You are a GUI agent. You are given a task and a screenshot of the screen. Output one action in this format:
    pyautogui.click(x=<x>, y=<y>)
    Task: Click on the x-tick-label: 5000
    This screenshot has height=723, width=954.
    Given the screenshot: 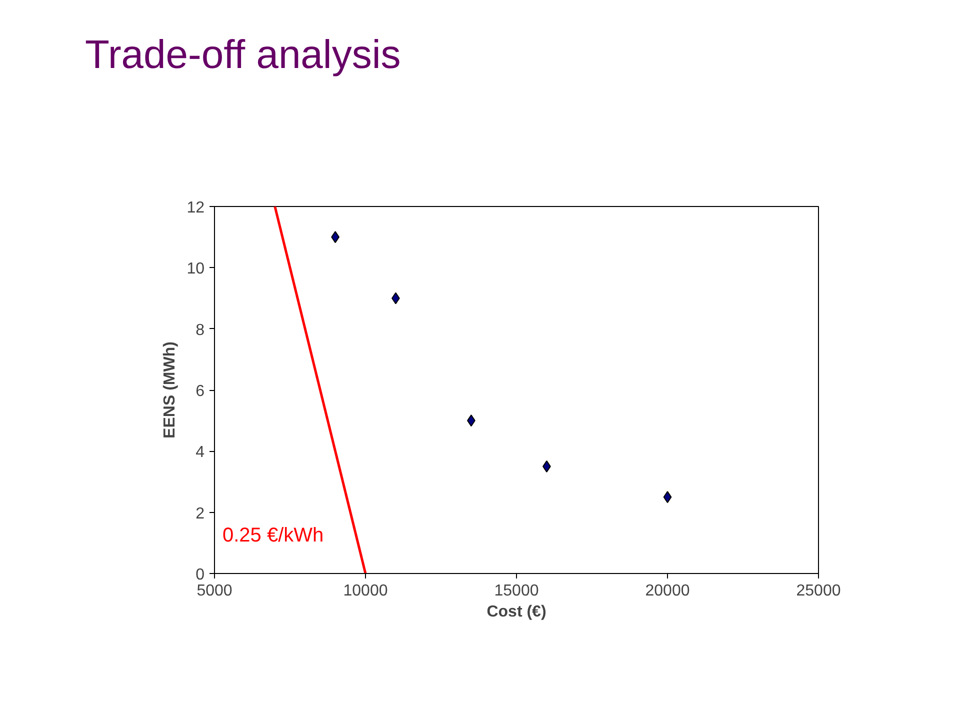 What is the action you would take?
    pyautogui.click(x=214, y=591)
    